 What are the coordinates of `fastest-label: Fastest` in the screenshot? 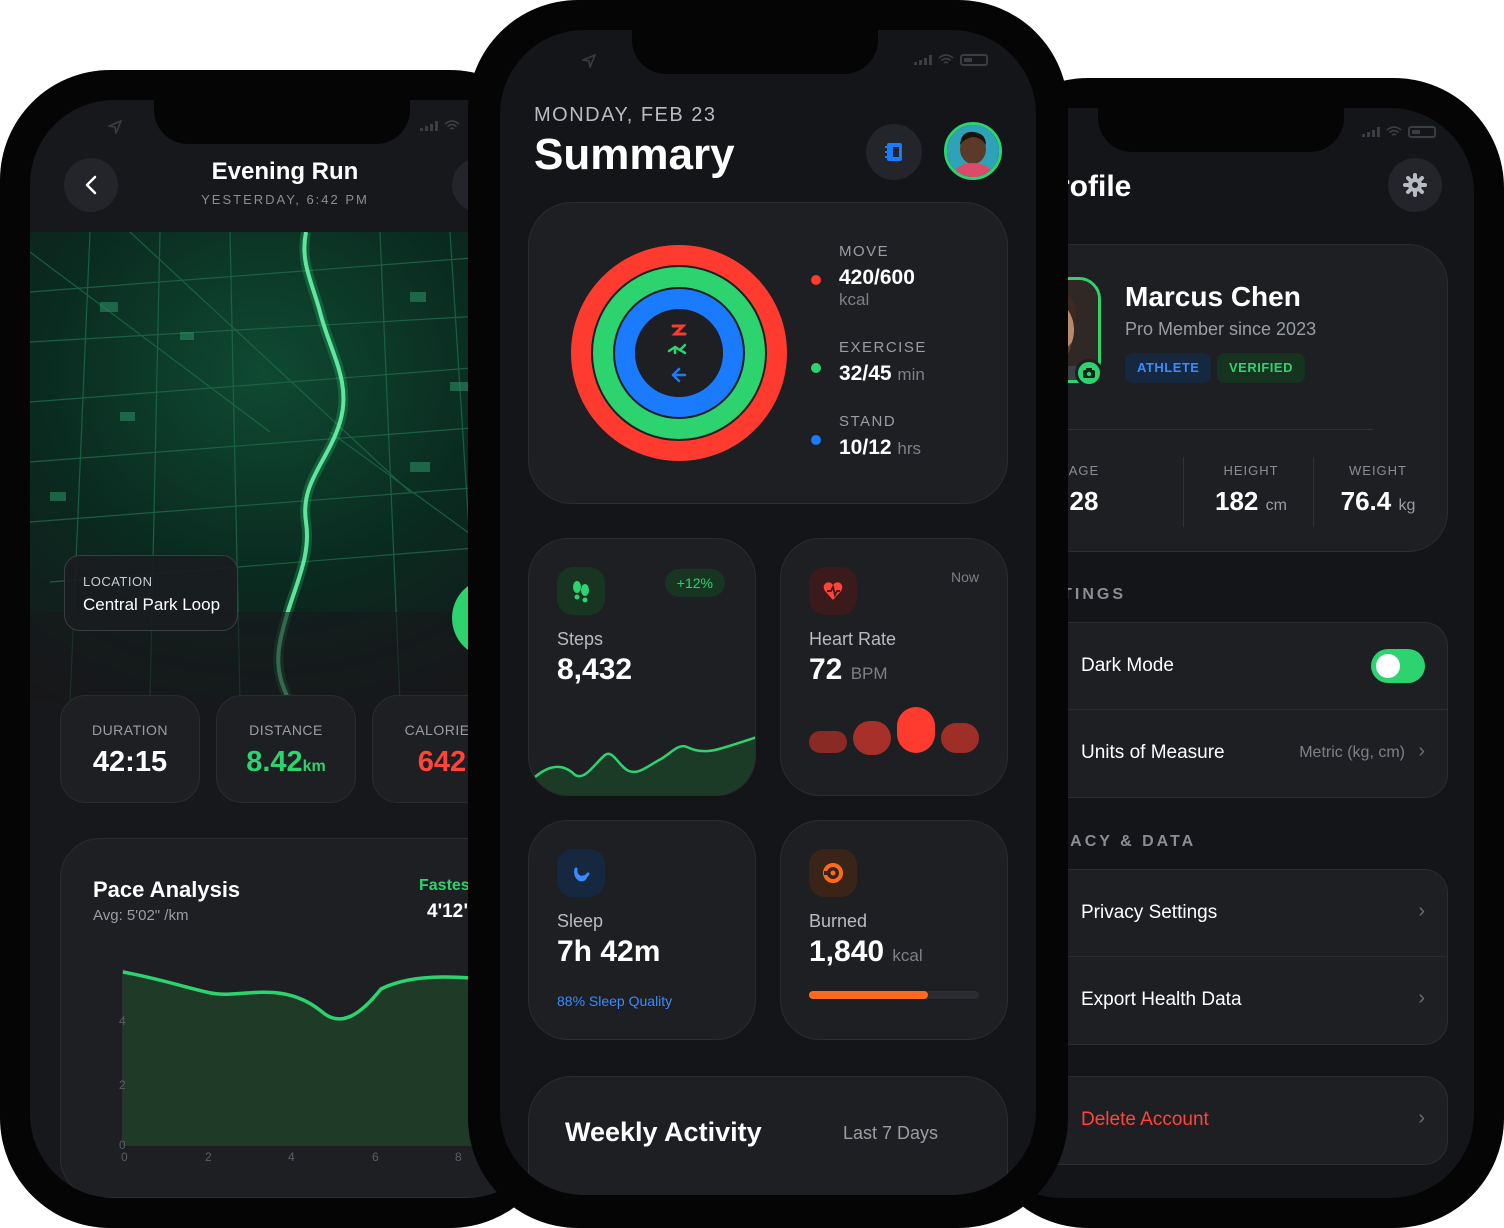 It's located at (447, 885).